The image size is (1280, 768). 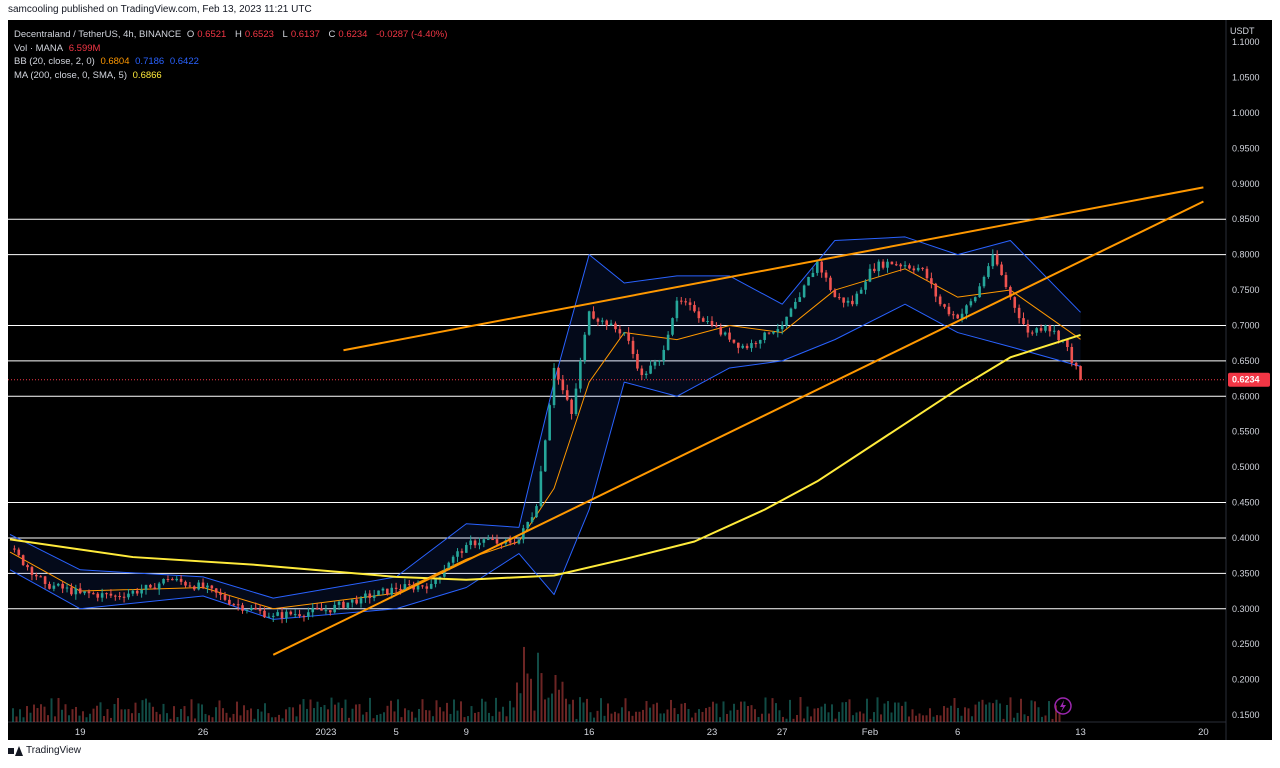 I want to click on footer-brand: TradingView, so click(x=44, y=750).